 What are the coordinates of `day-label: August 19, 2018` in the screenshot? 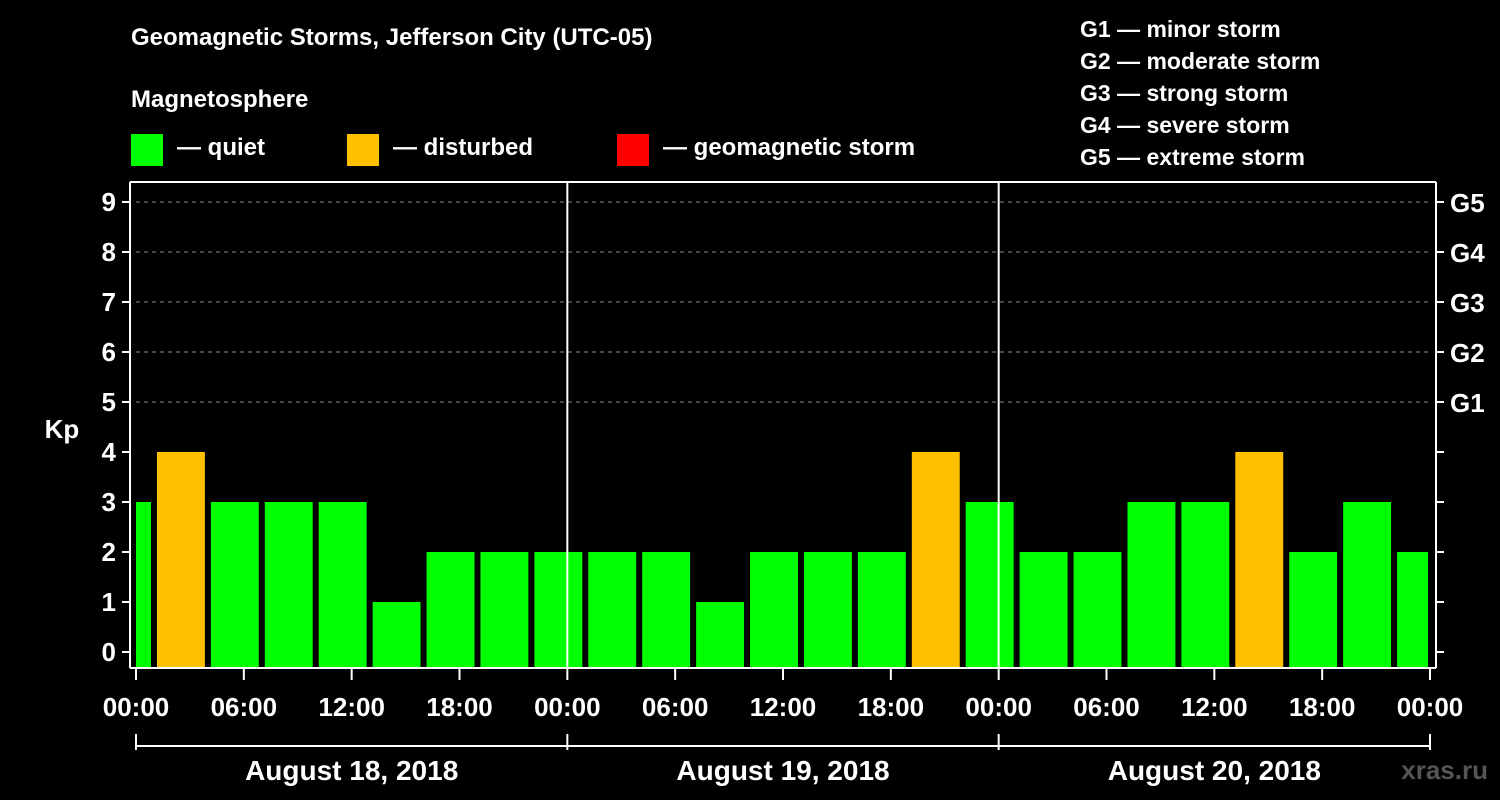 It's located at (782, 770).